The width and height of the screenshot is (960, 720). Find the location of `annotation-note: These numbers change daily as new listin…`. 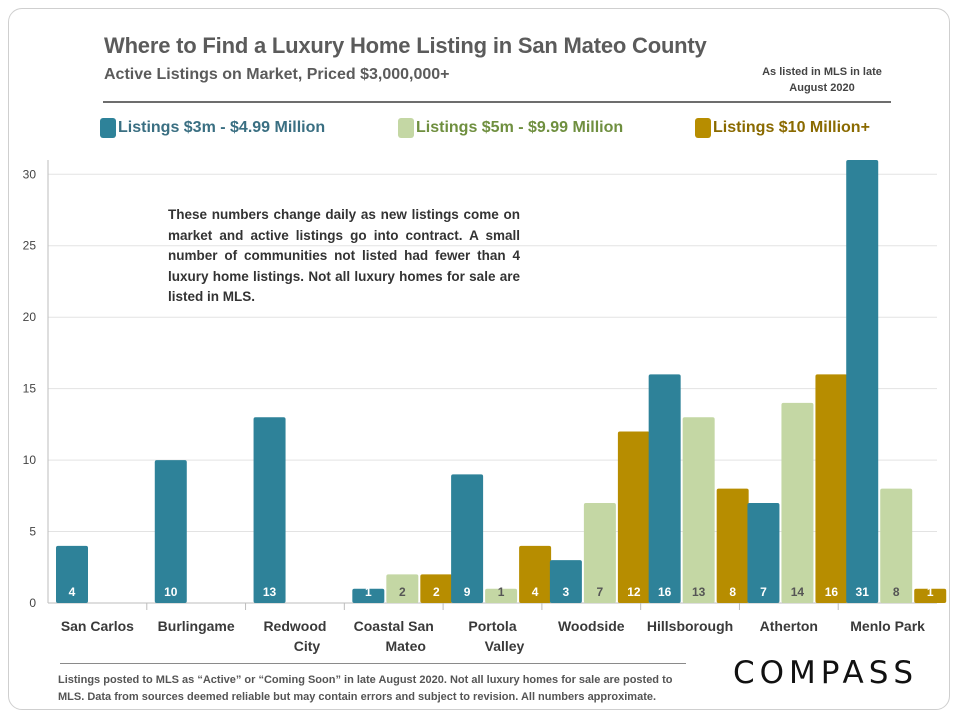

annotation-note: These numbers change daily as new listin… is located at coordinates (344, 255).